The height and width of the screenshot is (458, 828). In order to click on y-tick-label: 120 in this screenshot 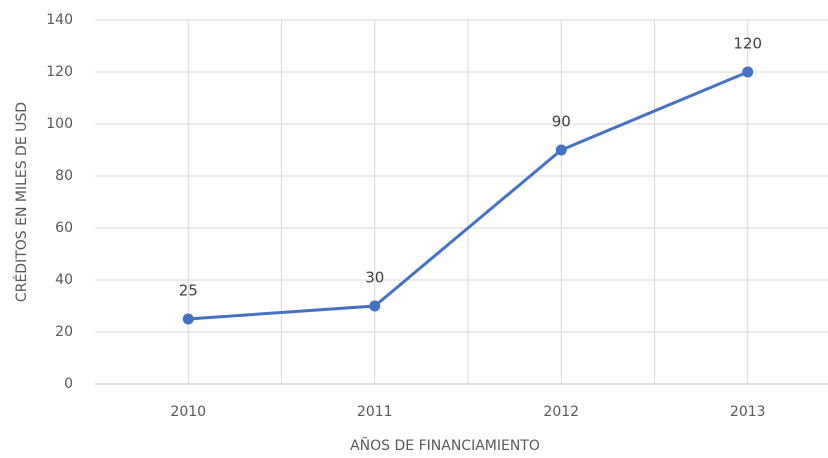, I will do `click(59, 72)`.